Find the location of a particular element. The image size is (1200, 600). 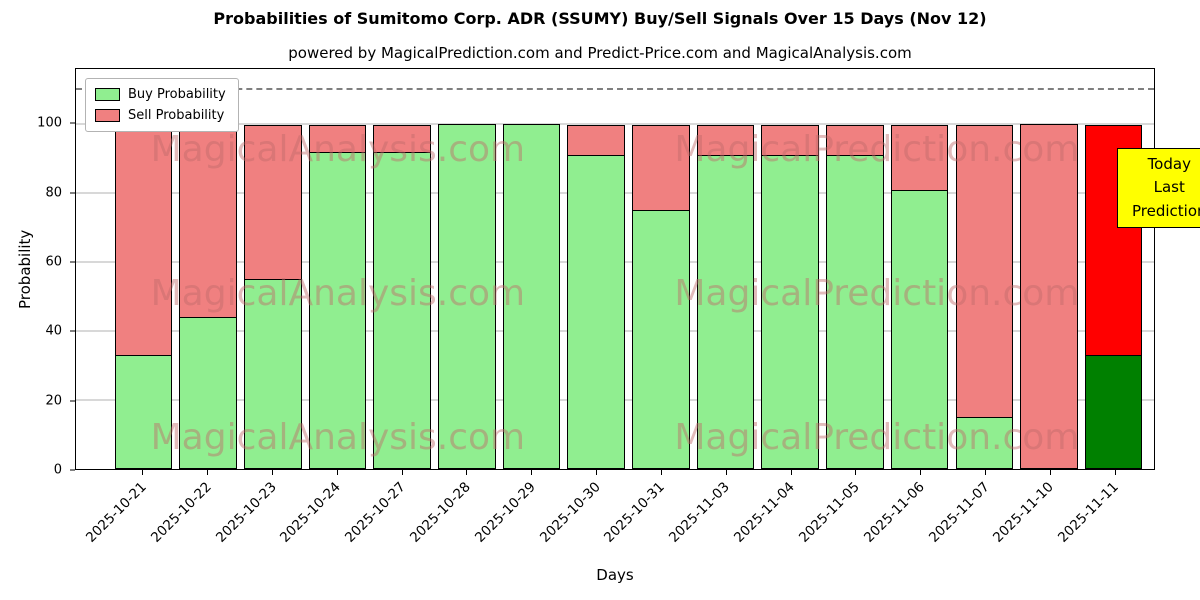

x-tick-label: 2025-11-04 is located at coordinates (764, 512).